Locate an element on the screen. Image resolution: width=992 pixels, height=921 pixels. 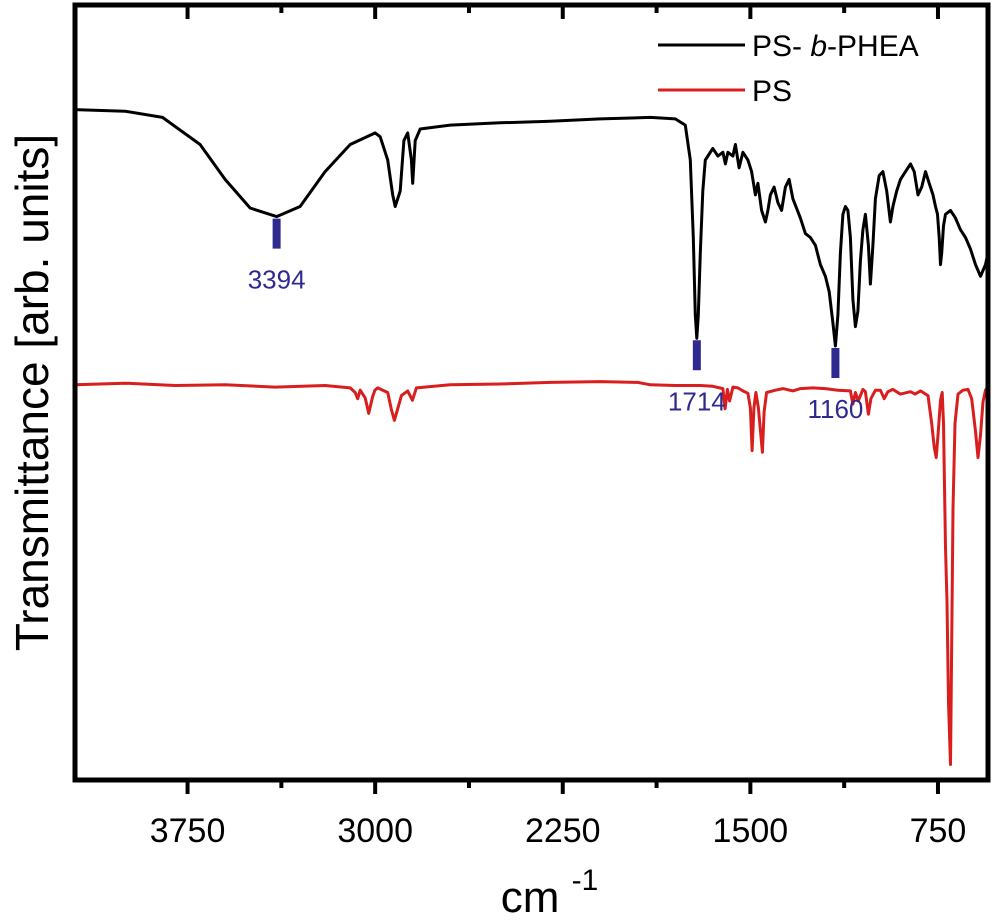
legend-label-italic: b is located at coordinates (818, 46).